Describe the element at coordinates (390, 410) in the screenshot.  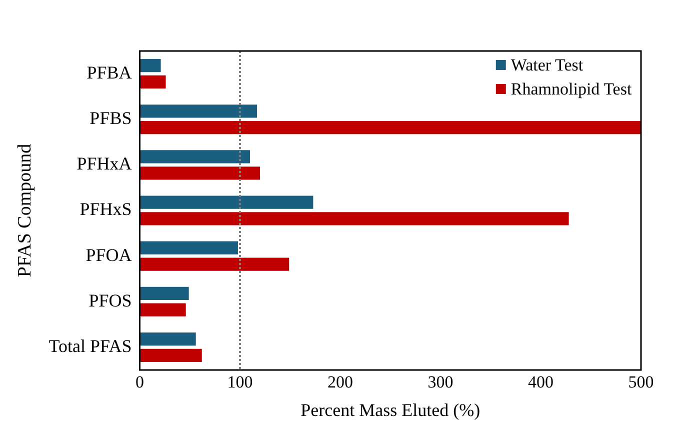
I see `x-axis-title: Percent Mass Eluted (%)` at that location.